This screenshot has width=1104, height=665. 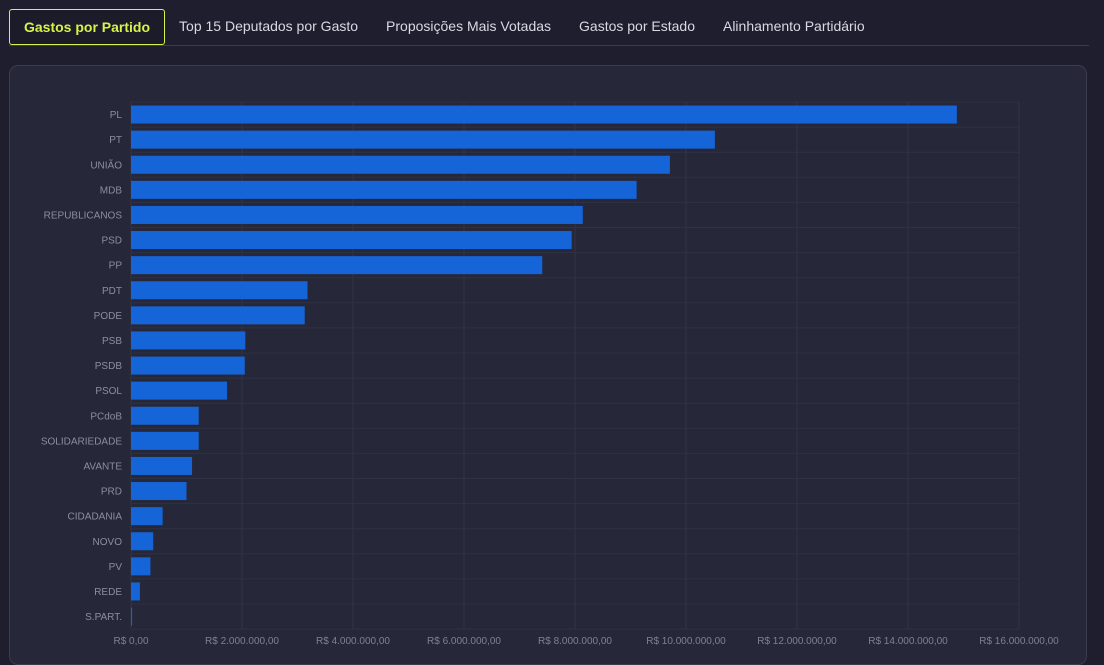 What do you see at coordinates (95, 517) in the screenshot?
I see `category-label: CIDADANIA` at bounding box center [95, 517].